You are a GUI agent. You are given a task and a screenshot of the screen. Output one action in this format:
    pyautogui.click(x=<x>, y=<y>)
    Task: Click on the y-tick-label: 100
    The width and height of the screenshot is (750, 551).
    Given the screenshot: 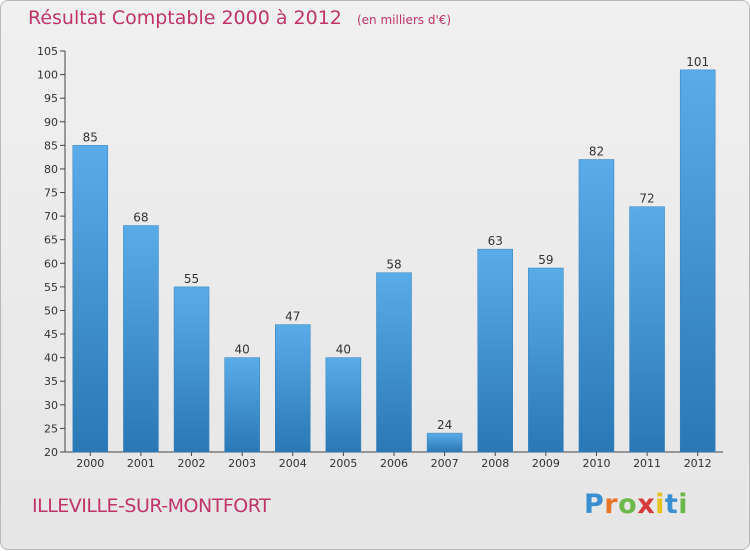 What is the action you would take?
    pyautogui.click(x=47, y=75)
    